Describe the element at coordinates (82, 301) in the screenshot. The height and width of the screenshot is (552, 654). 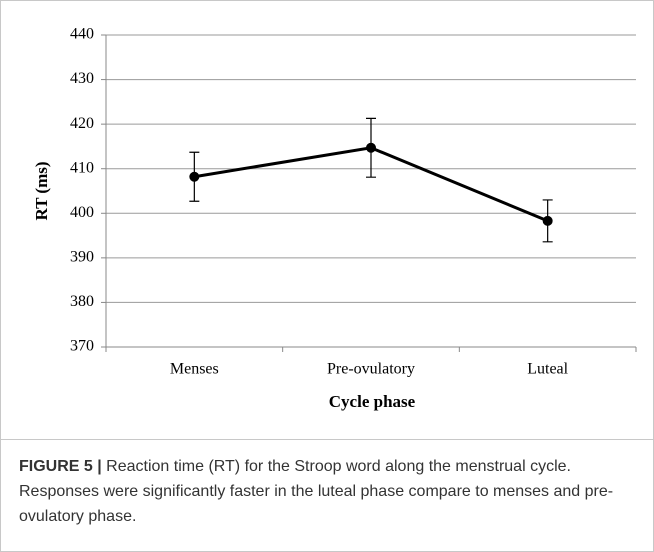
I see `y-tick-label: 380` at that location.